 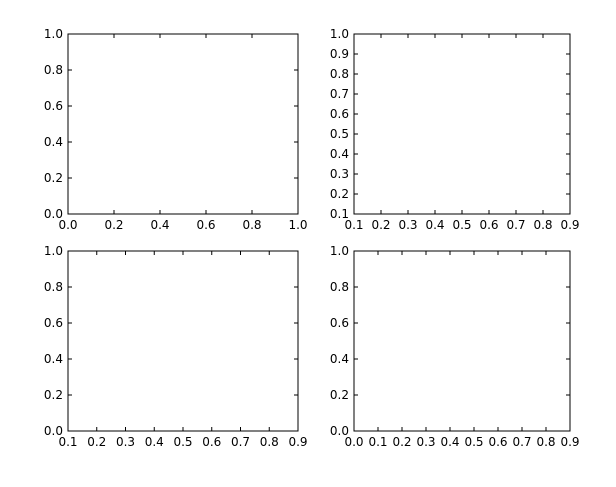 I want to click on y-tick-label: 0.5, so click(x=339, y=134).